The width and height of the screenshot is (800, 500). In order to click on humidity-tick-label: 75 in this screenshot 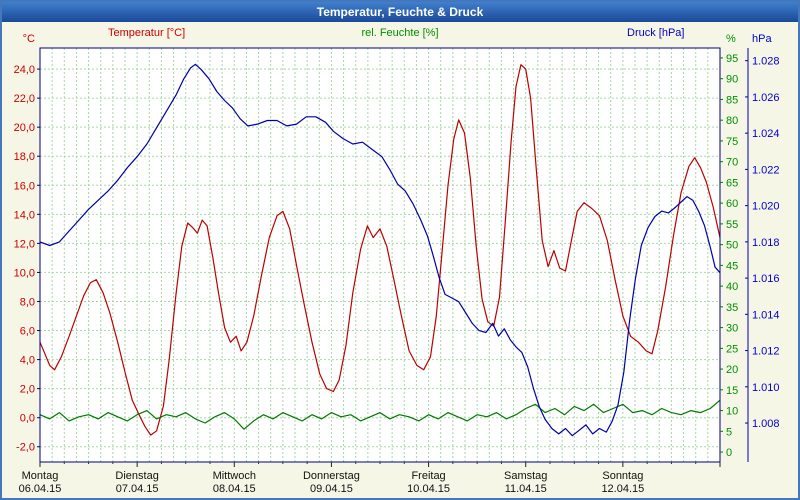, I will do `click(732, 142)`.